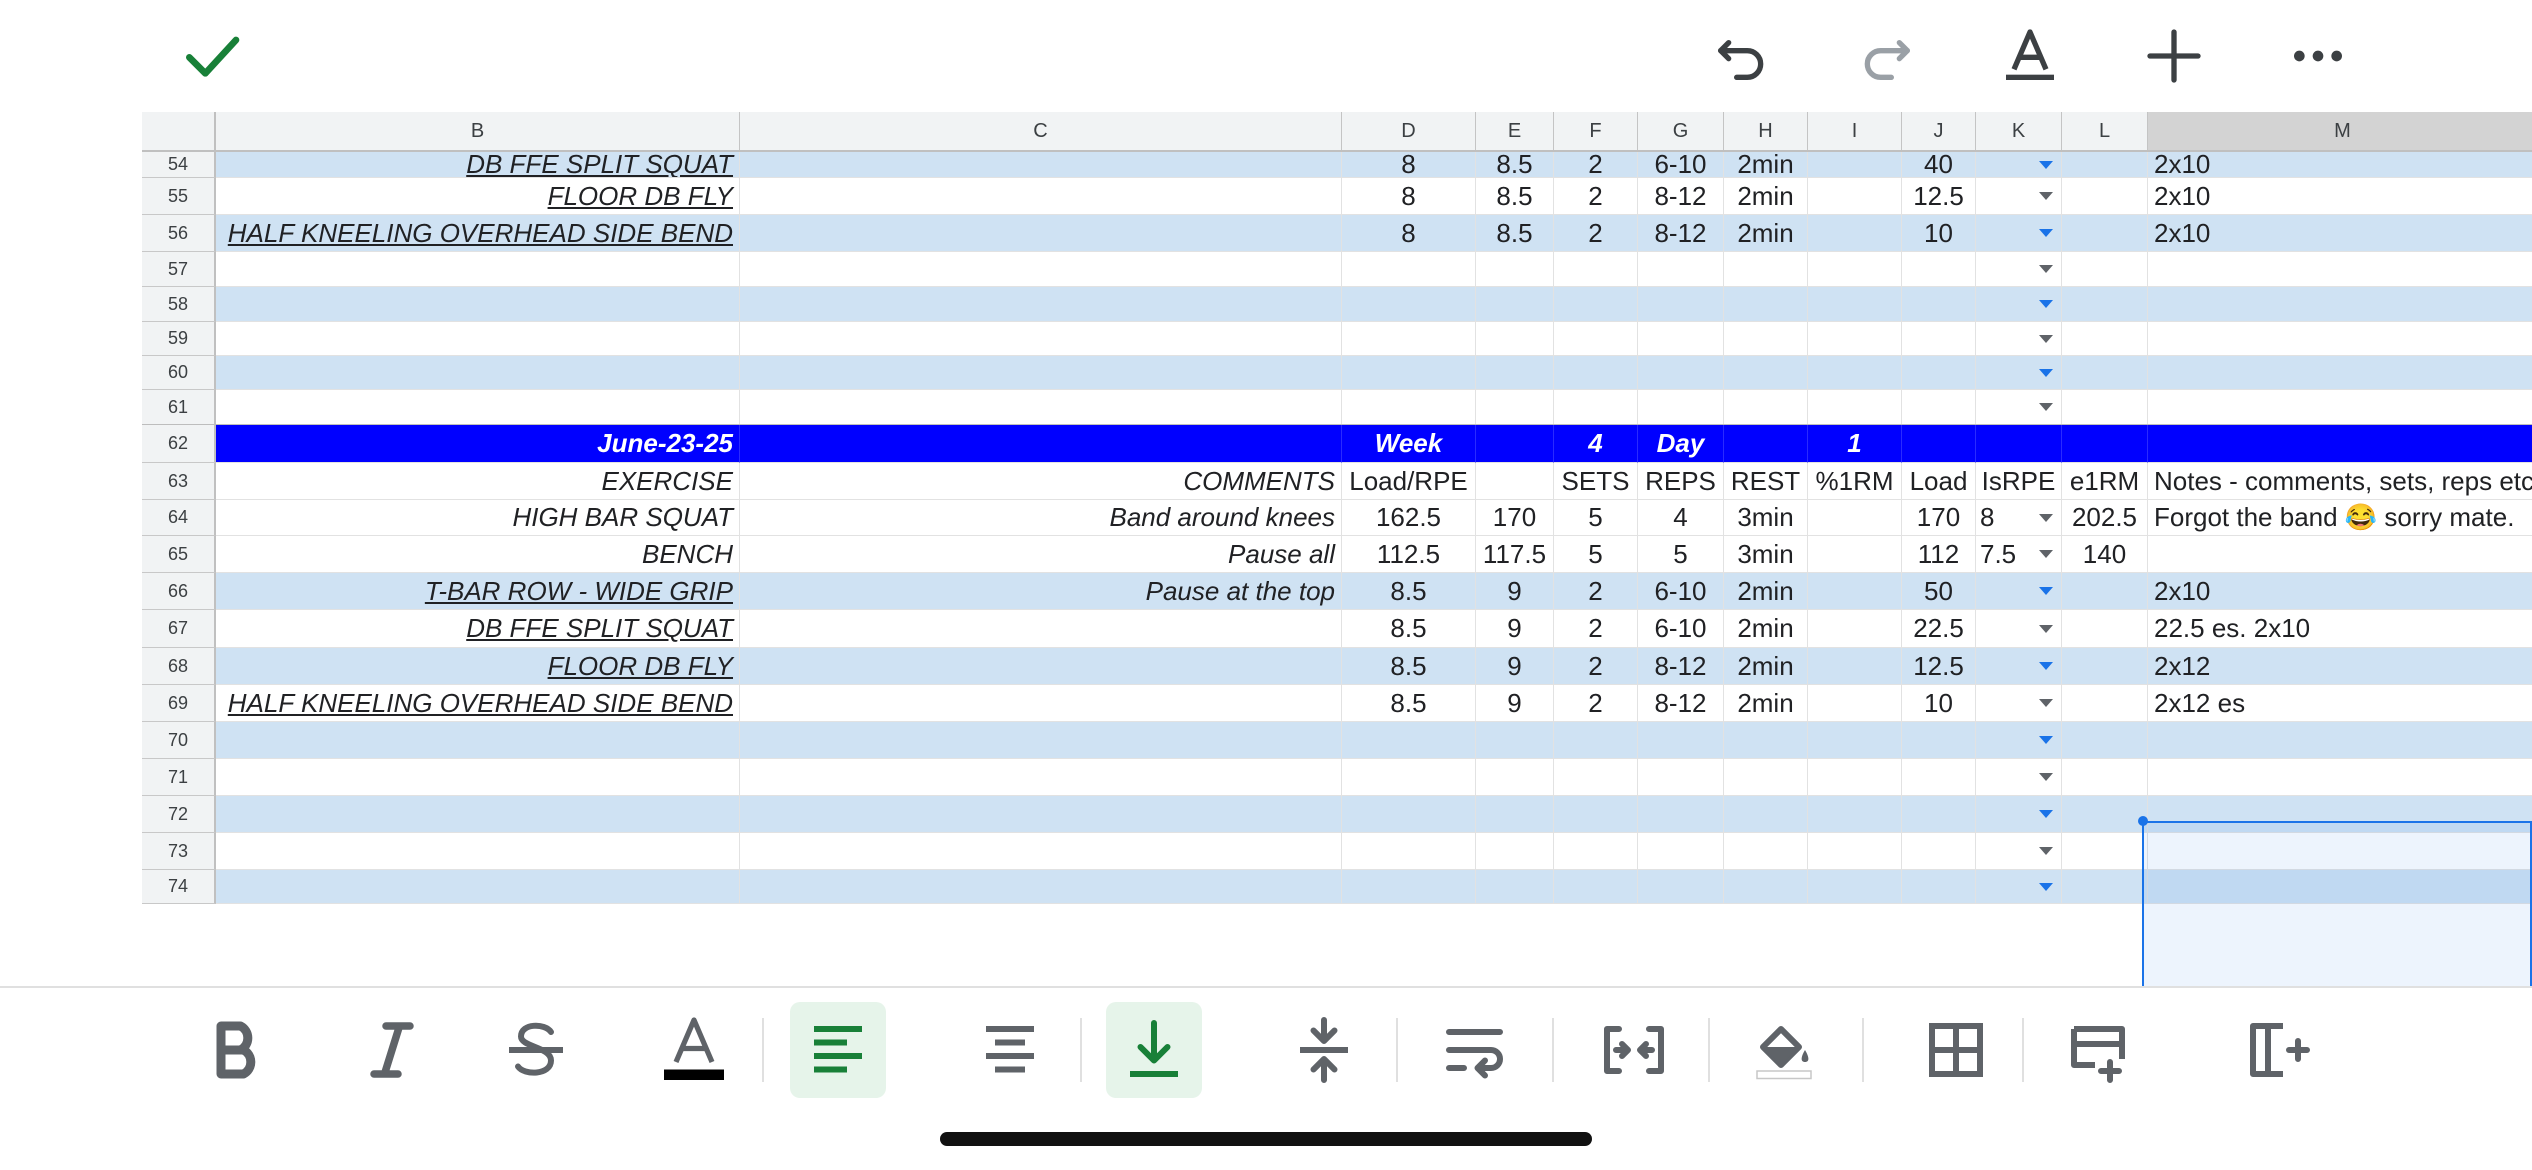 This screenshot has width=2532, height=1170. What do you see at coordinates (1409, 851) in the screenshot?
I see `cell-d73` at bounding box center [1409, 851].